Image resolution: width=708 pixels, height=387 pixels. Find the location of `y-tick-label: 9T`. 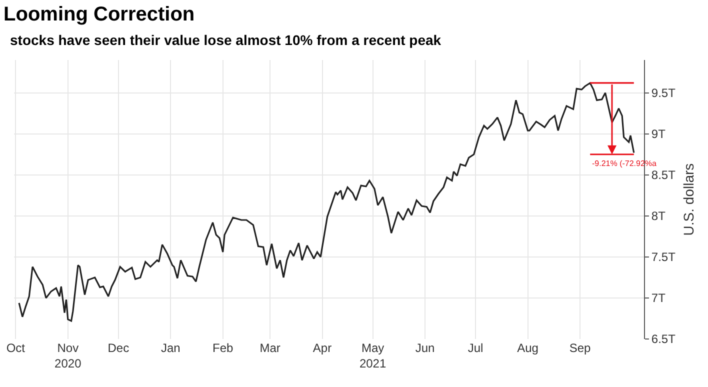

y-tick-label: 9T is located at coordinates (658, 134).